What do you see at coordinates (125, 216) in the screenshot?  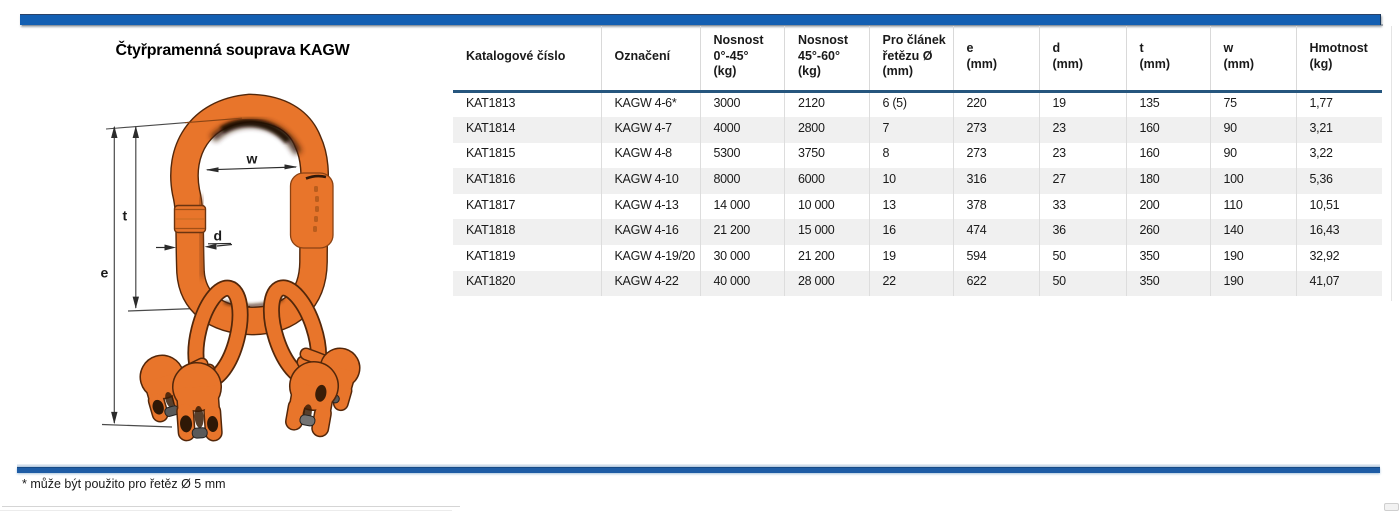 I see `svg-text: t` at bounding box center [125, 216].